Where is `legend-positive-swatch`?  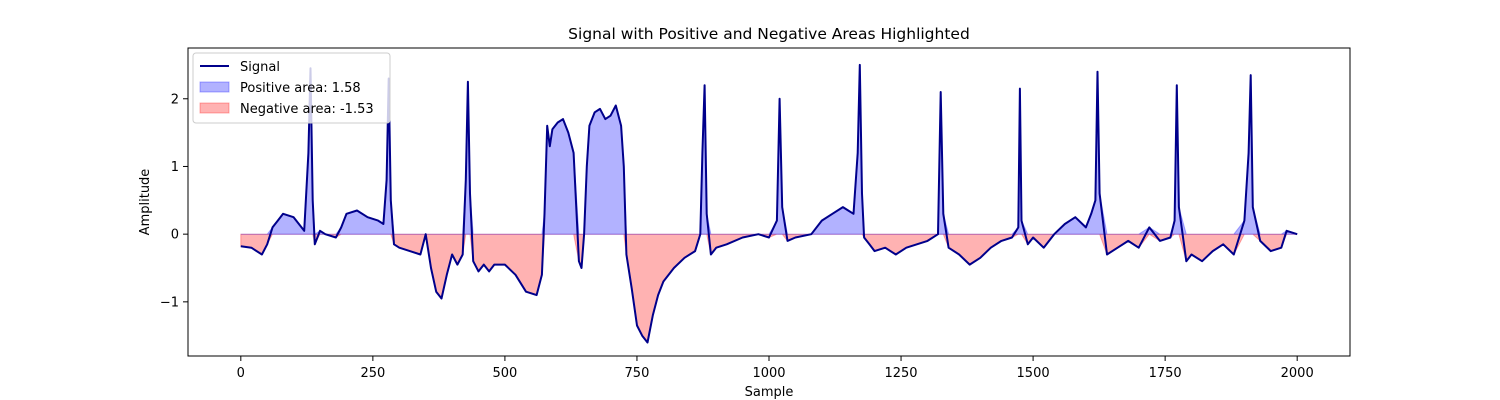 legend-positive-swatch is located at coordinates (214, 87).